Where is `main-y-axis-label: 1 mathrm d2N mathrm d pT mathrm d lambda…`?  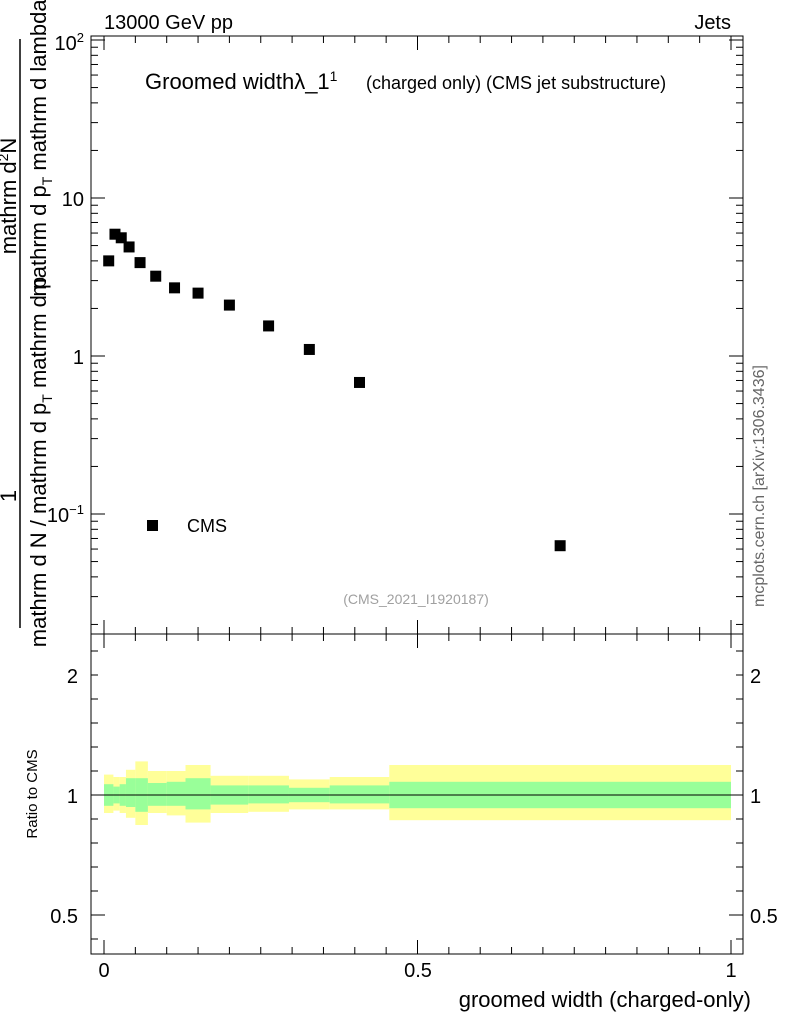 main-y-axis-label: 1 mathrm d2N mathrm d pT mathrm d lambda… is located at coordinates (27, 323).